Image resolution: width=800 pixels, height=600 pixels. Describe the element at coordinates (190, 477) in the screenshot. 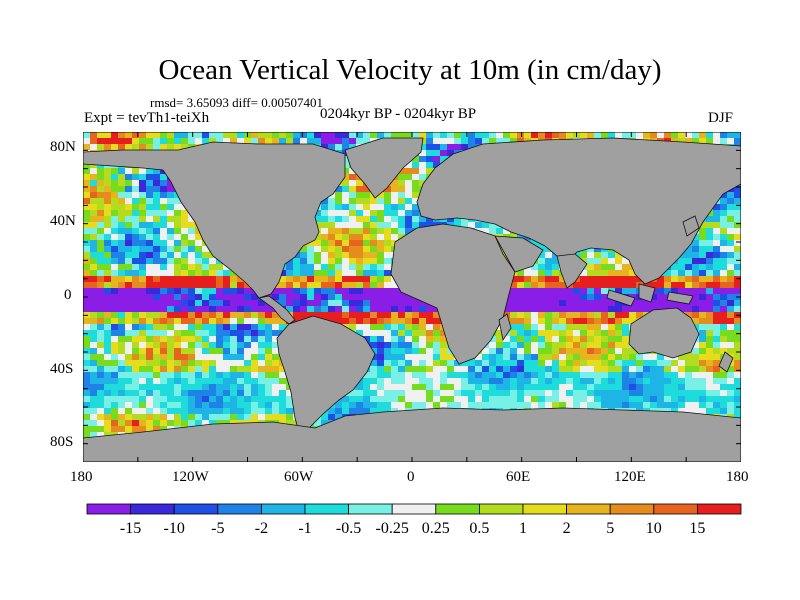

I see `lon-label-120w: 120W` at that location.